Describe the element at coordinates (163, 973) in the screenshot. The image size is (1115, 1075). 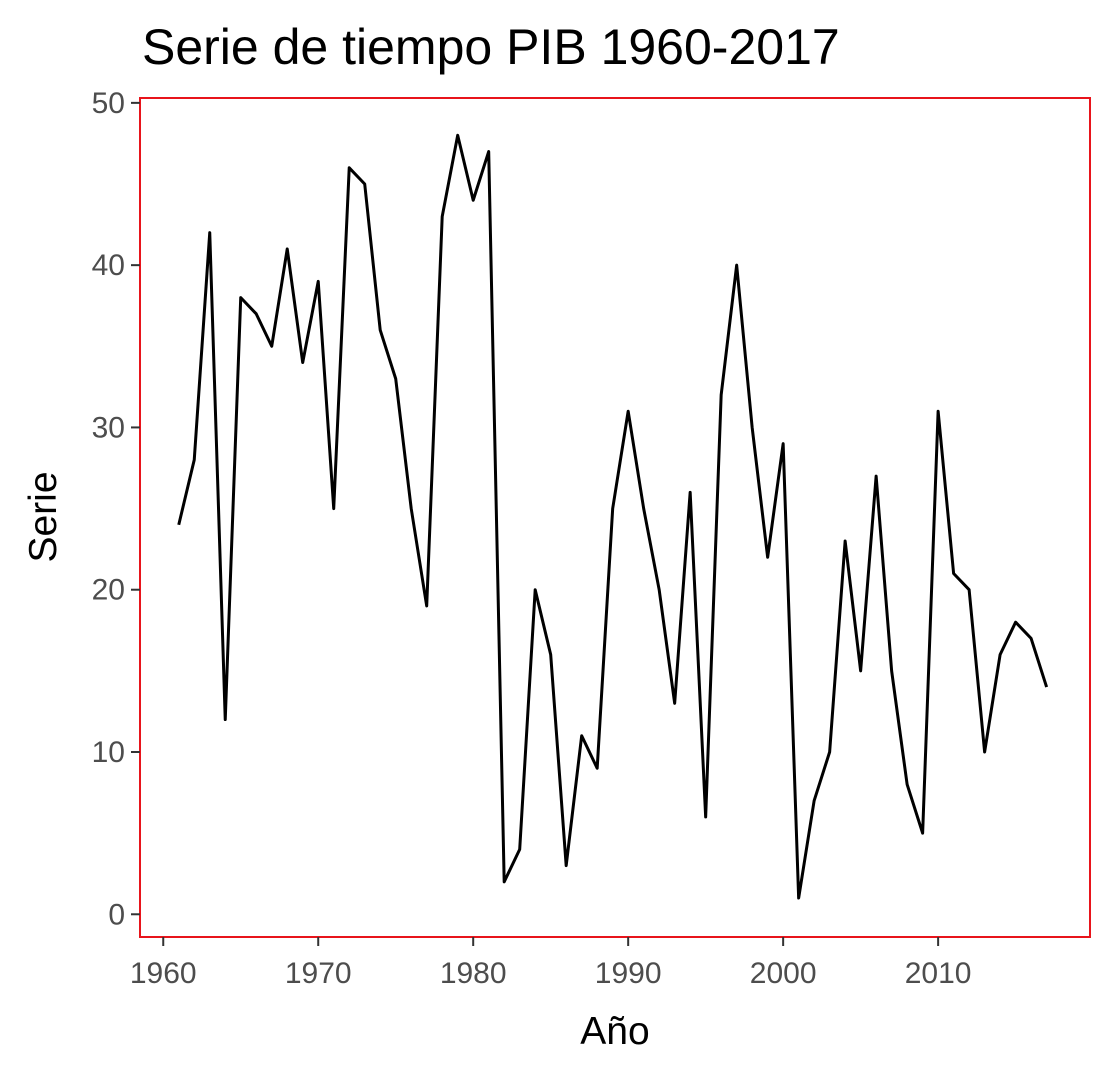
I see `x-tick-label: 1960` at that location.